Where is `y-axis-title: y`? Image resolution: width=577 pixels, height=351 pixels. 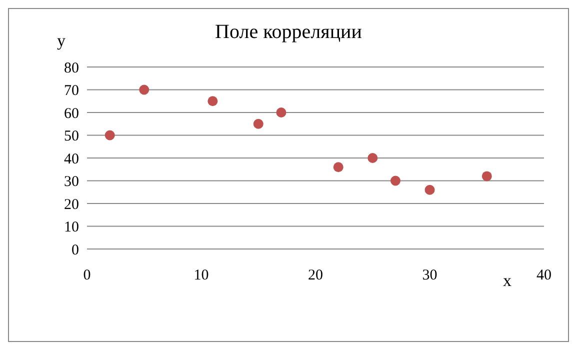
y-axis-title: y is located at coordinates (61, 41).